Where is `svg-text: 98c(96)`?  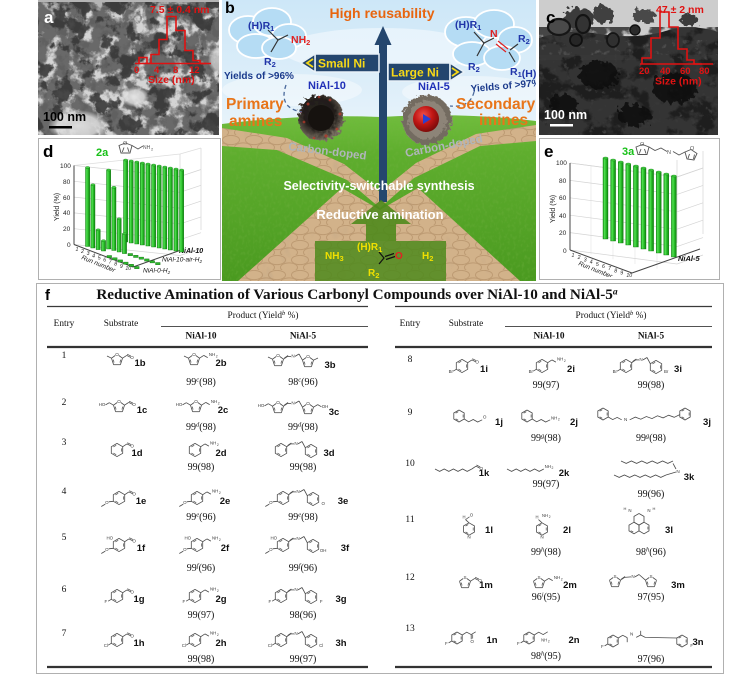
svg-text: 98c(96) is located at coordinates (303, 383).